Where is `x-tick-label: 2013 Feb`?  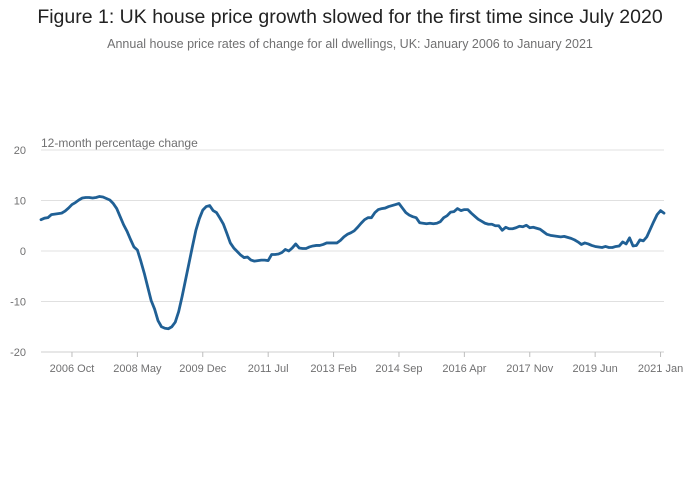
x-tick-label: 2013 Feb is located at coordinates (333, 369).